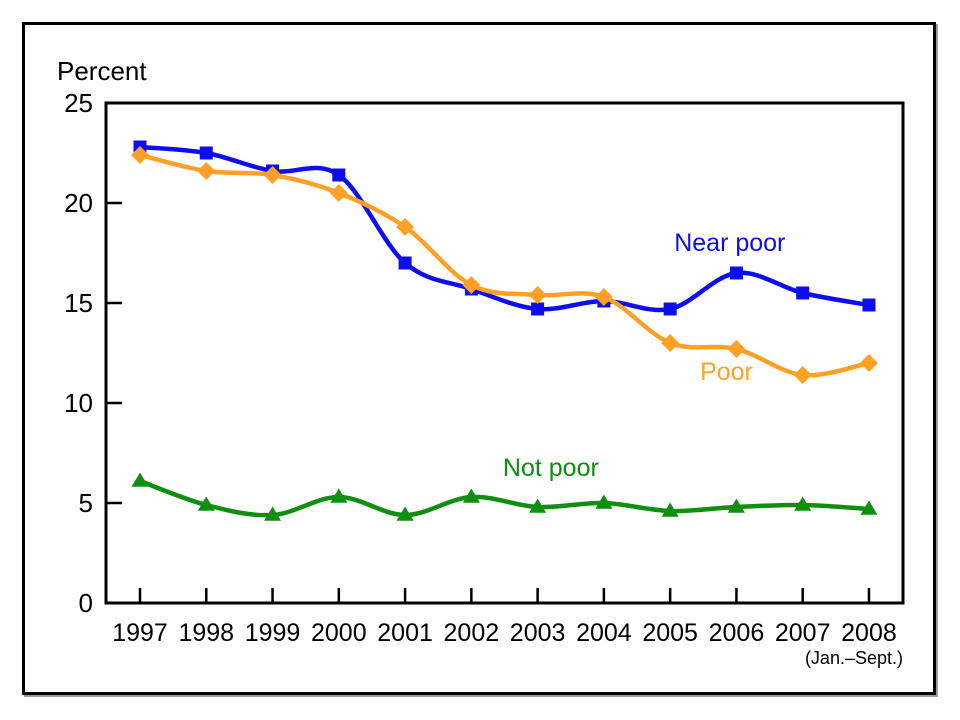 The width and height of the screenshot is (960, 720). What do you see at coordinates (140, 633) in the screenshot?
I see `x-tick-label: 1997` at bounding box center [140, 633].